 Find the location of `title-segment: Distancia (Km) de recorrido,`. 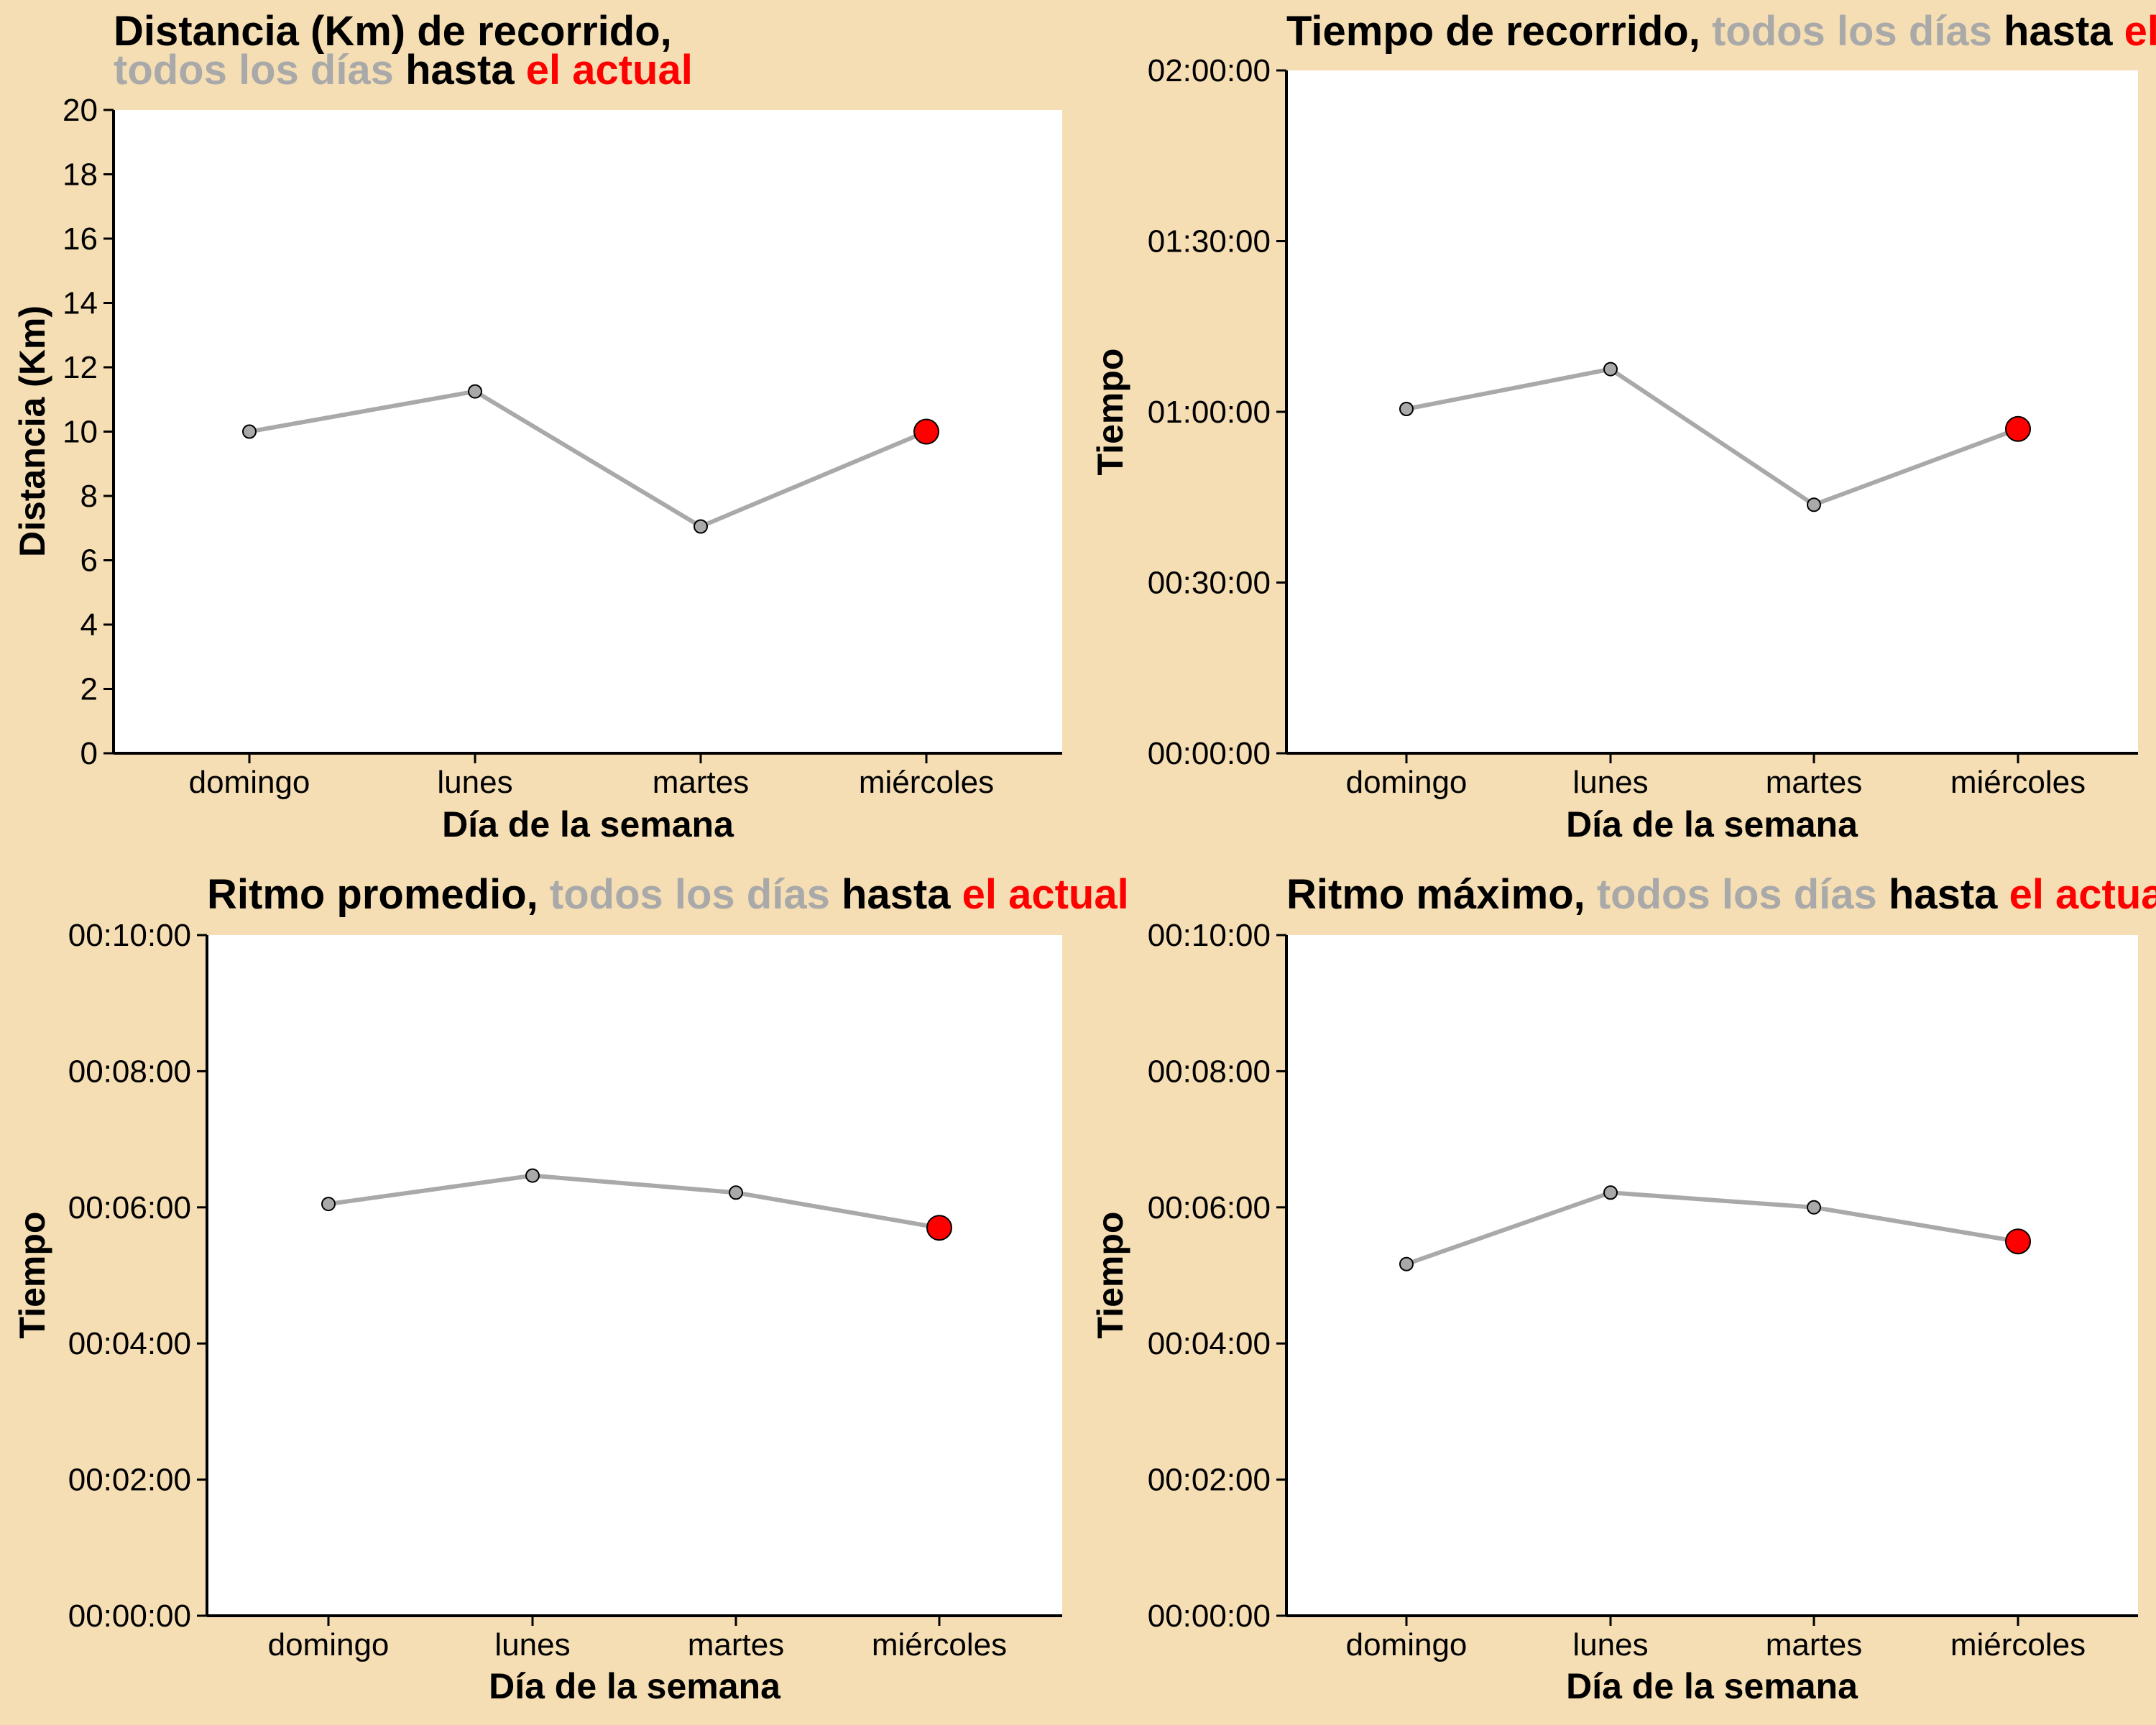

title-segment: Distancia (Km) de recorrido, is located at coordinates (393, 31).